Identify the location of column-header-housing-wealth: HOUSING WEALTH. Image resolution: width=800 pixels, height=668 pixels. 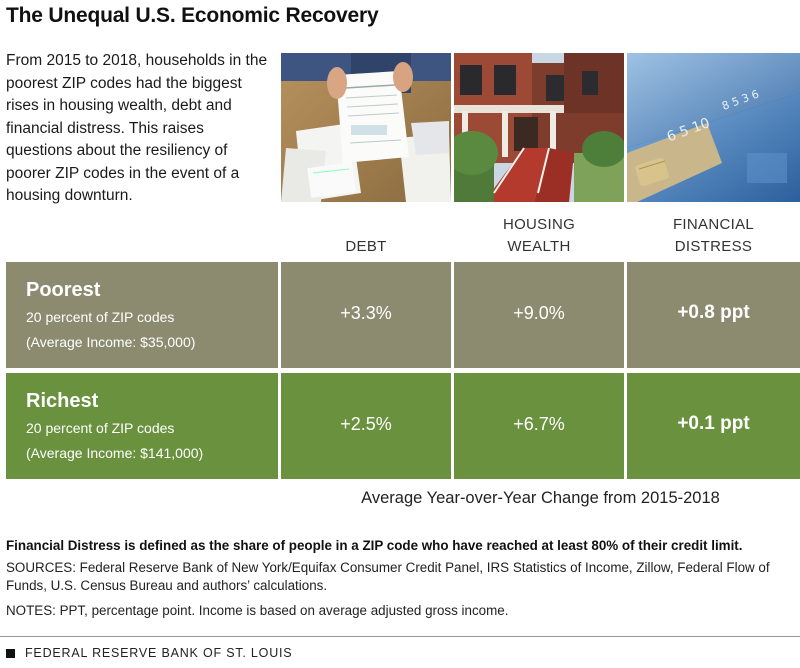
(539, 234).